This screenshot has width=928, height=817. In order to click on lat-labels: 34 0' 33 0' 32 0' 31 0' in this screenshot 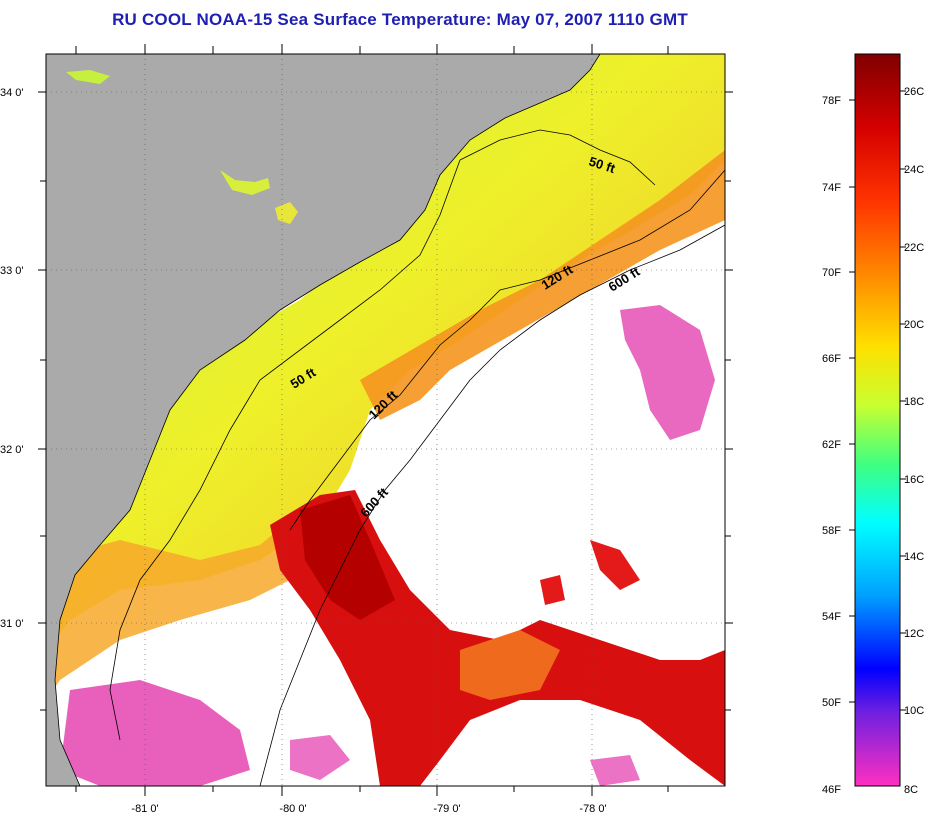, I will do `click(12, 358)`.